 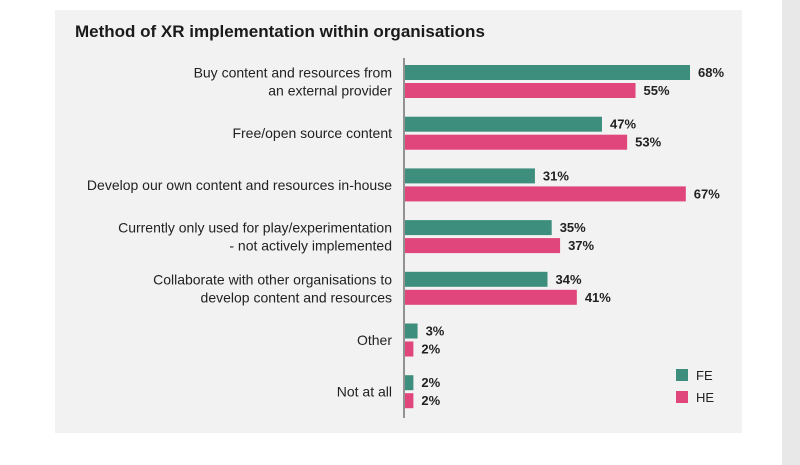 I want to click on value-label: 35%, so click(x=573, y=227).